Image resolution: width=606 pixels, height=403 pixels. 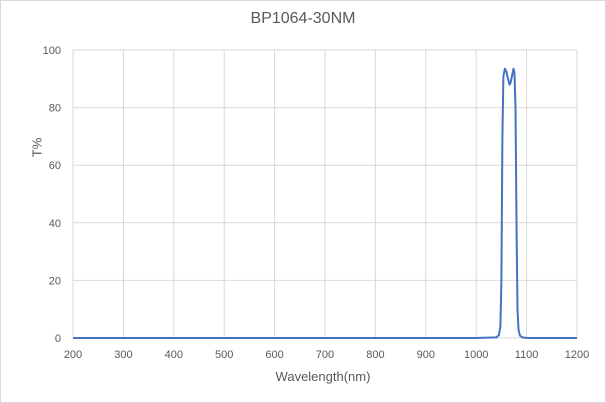 What do you see at coordinates (224, 355) in the screenshot?
I see `x-tick-label: 500` at bounding box center [224, 355].